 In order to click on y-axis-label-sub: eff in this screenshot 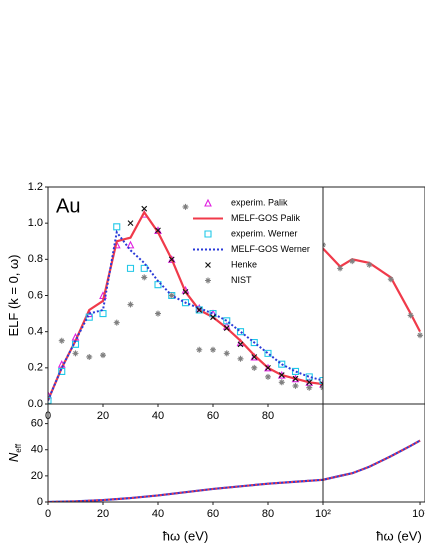, I will do `click(18, 448)`.